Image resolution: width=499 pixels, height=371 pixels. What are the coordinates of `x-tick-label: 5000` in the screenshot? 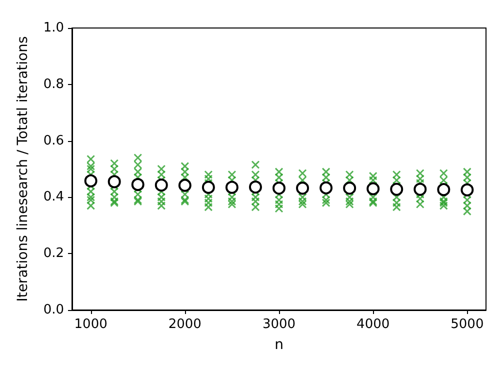 It's located at (467, 324).